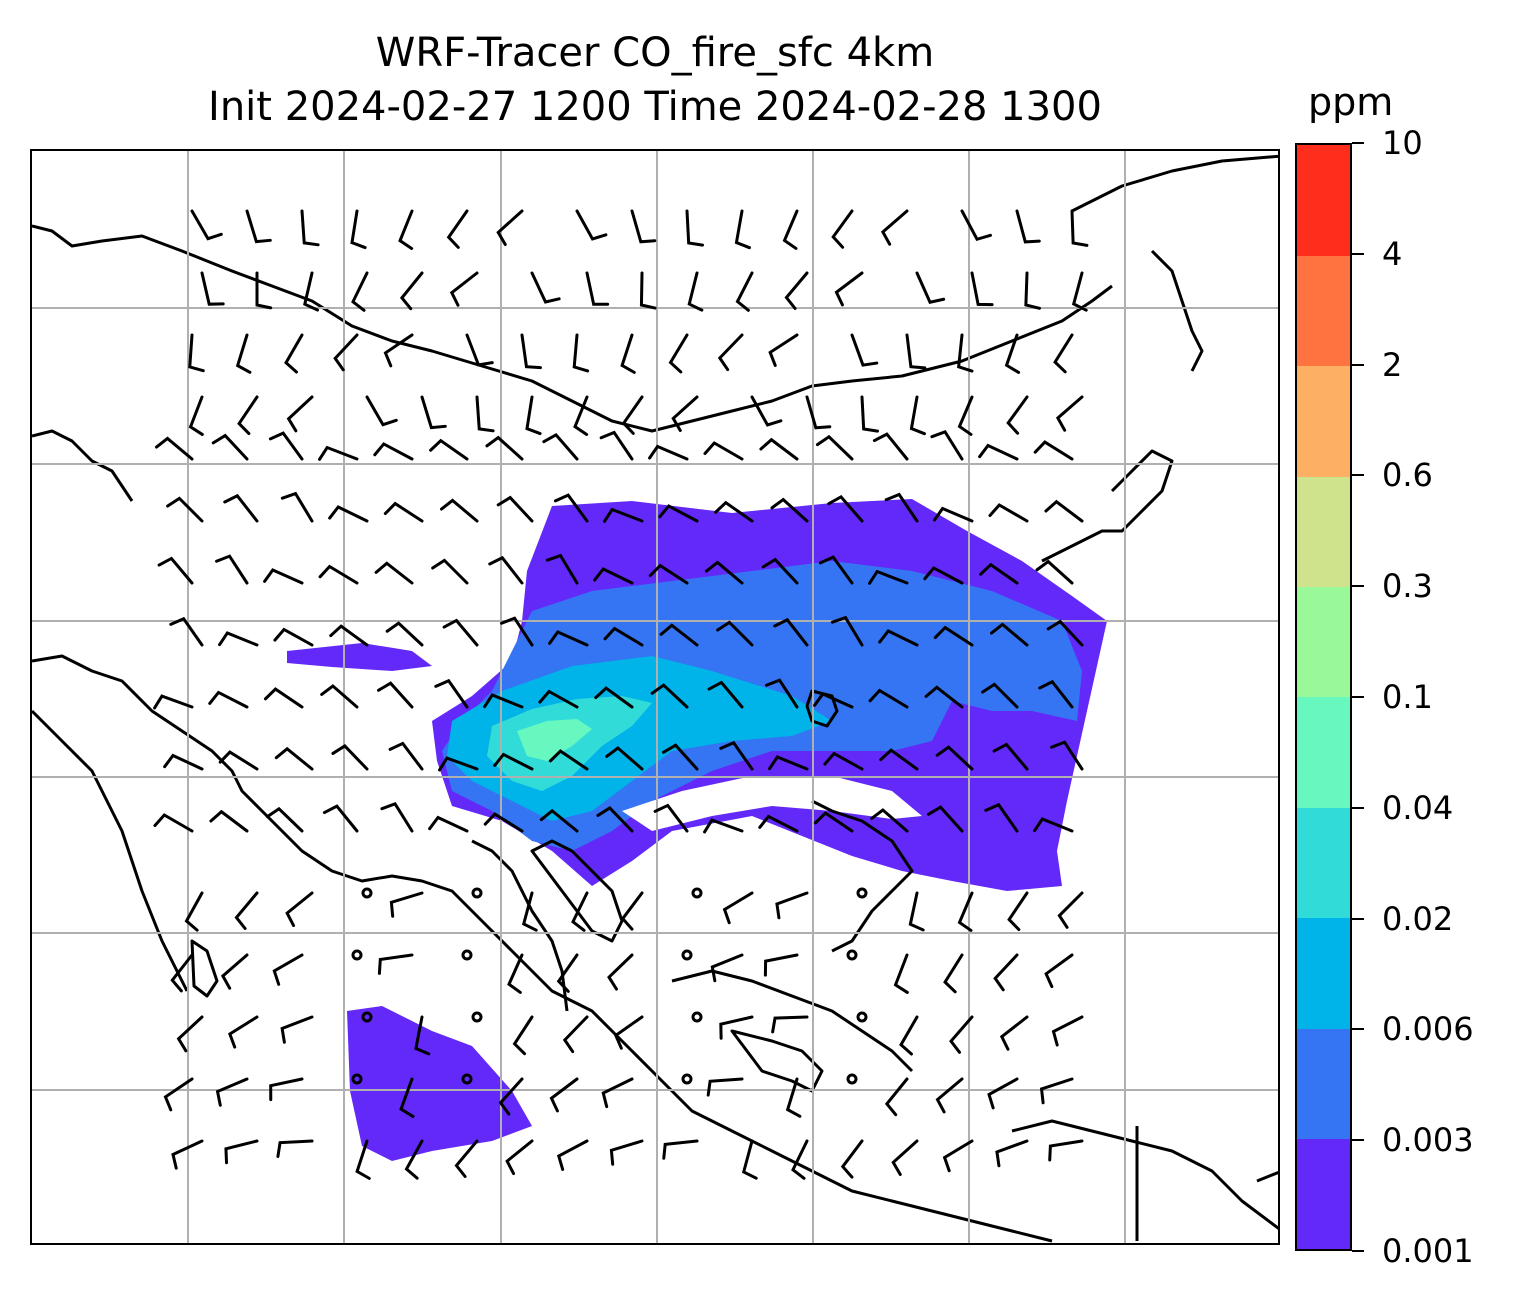 This screenshot has width=1528, height=1306. Describe the element at coordinates (554, 740) in the screenshot. I see `plume-peak` at that location.